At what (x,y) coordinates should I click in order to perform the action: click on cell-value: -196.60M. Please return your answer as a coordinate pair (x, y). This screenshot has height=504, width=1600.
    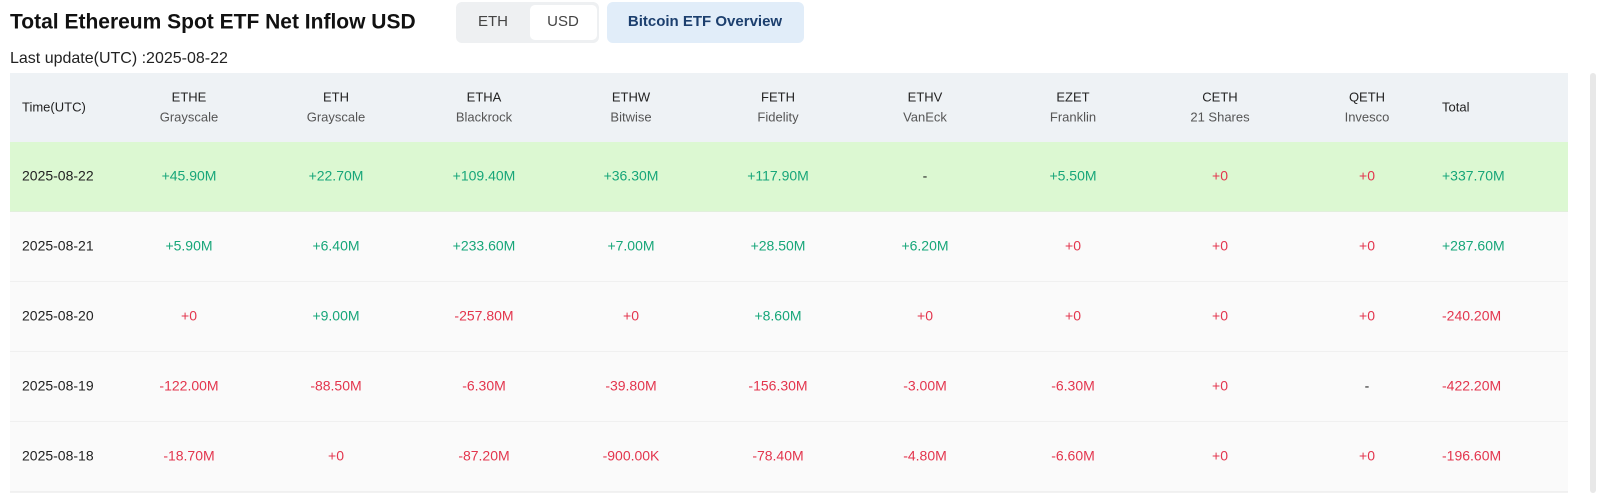
    Looking at the image, I should click on (1471, 456).